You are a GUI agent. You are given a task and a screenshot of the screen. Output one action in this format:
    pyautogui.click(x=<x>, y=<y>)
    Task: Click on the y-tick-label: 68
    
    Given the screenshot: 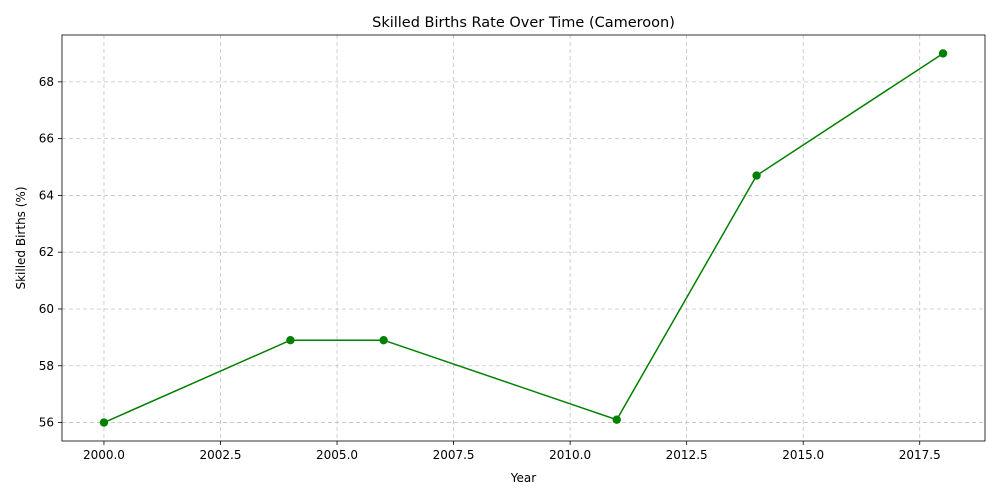 What is the action you would take?
    pyautogui.click(x=46, y=82)
    